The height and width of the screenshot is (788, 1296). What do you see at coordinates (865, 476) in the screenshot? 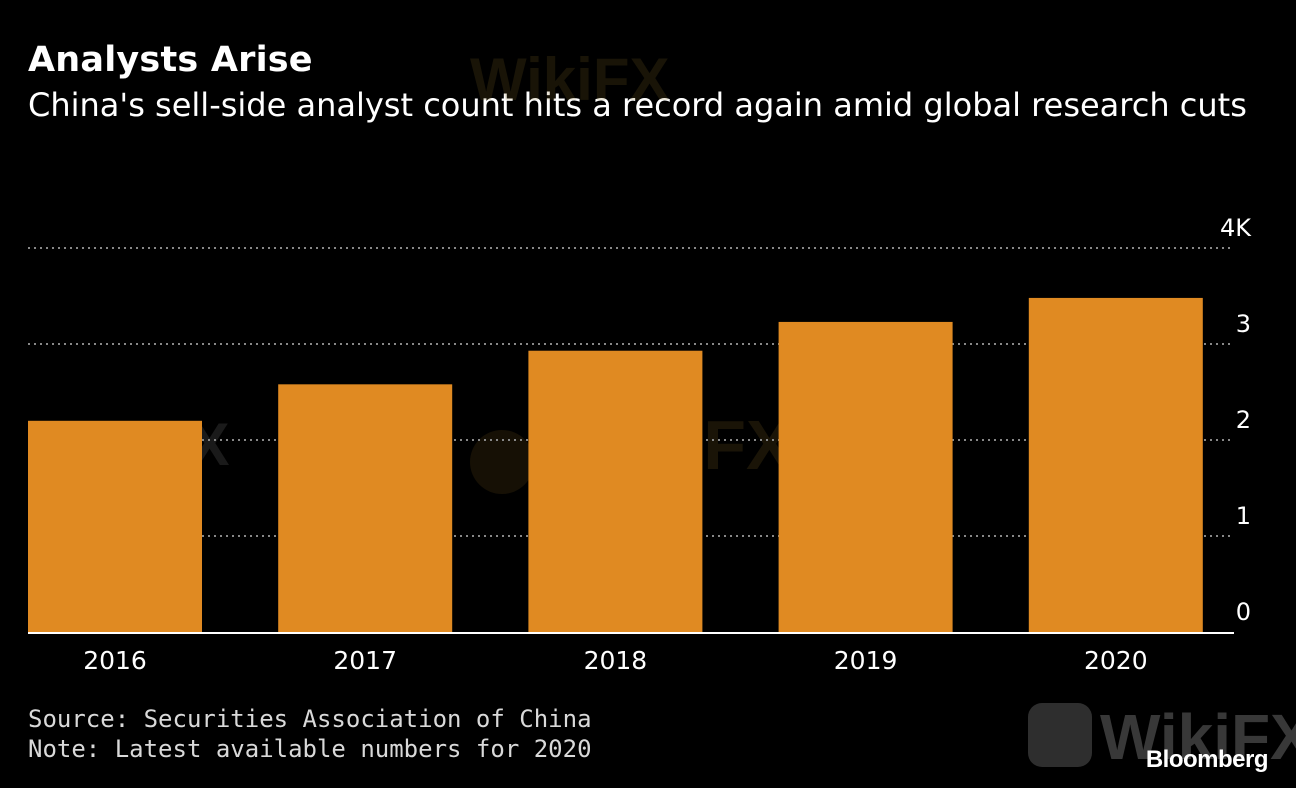
I see `bar-2019` at bounding box center [865, 476].